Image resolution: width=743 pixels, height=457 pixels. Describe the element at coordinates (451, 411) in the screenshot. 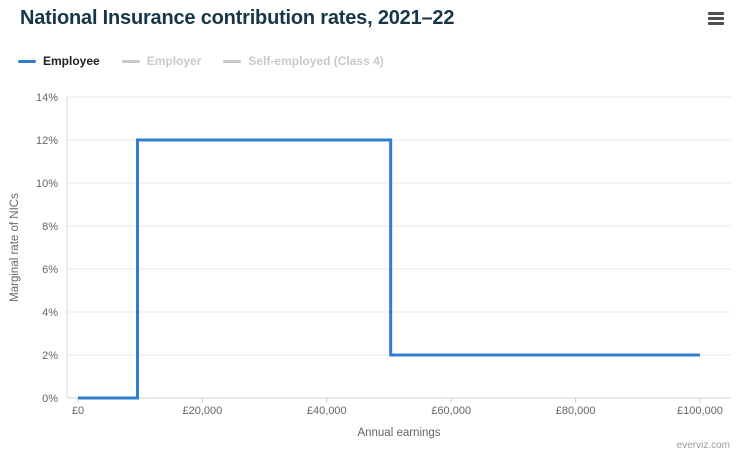

I see `x-tick-label: £60,000` at that location.